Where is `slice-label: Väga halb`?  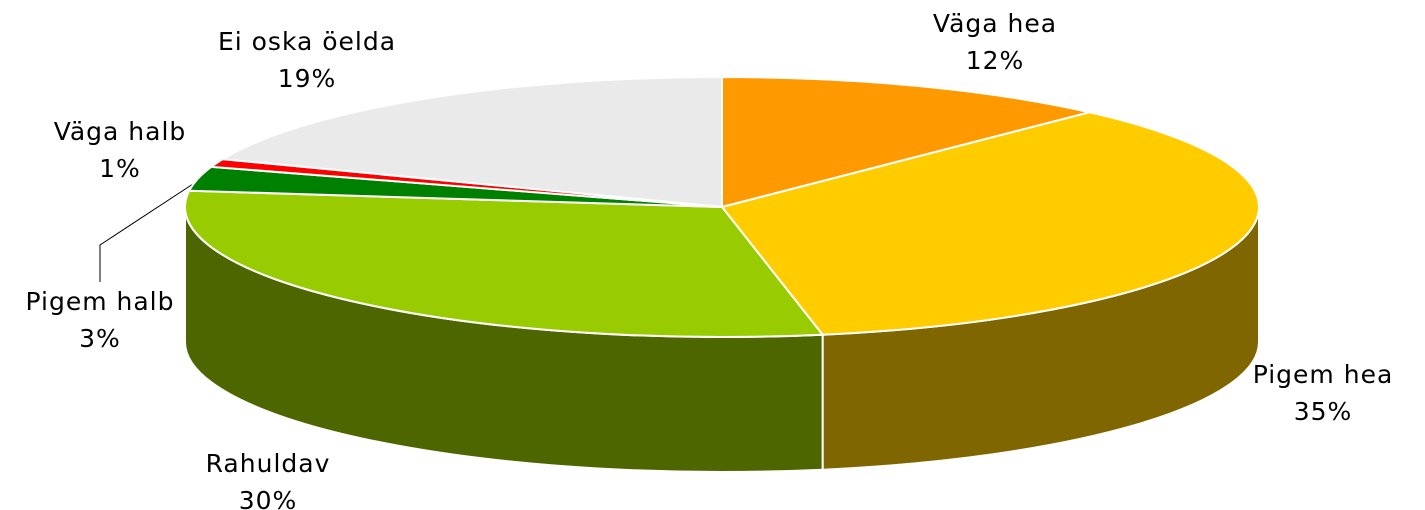 slice-label: Väga halb is located at coordinates (120, 131).